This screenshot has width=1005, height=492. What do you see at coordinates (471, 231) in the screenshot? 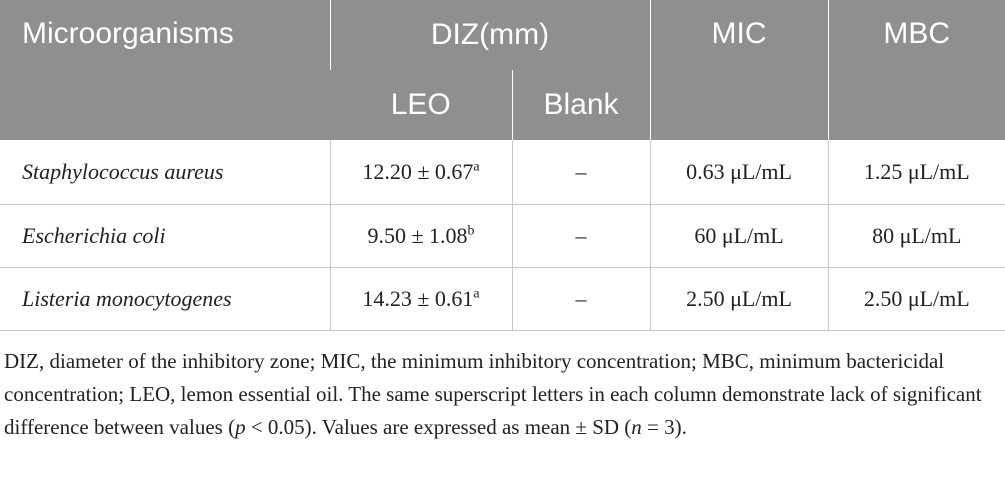
I see `leo-superscript: b` at bounding box center [471, 231].